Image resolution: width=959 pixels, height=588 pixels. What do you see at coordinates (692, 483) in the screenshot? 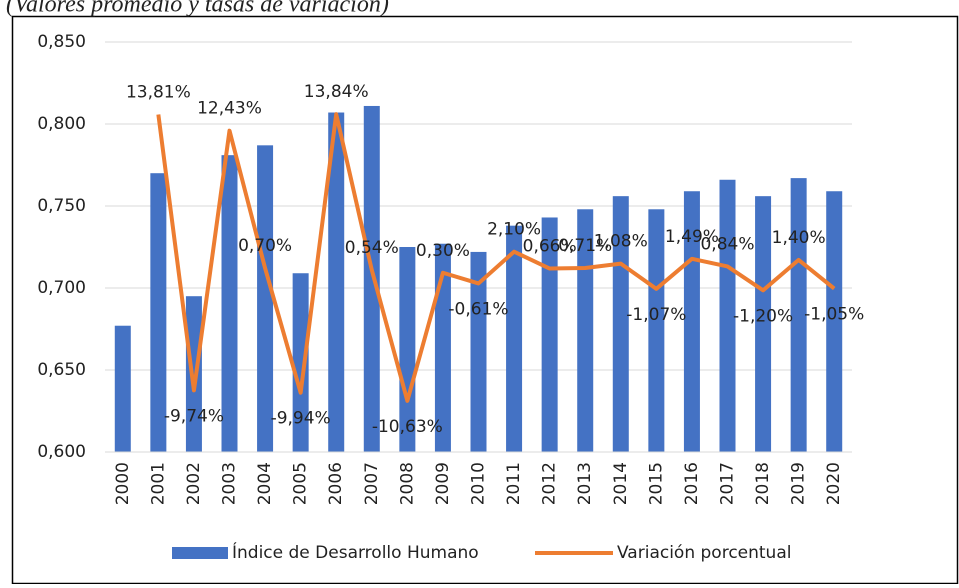
I see `x-tick-label: 2016` at bounding box center [692, 483].